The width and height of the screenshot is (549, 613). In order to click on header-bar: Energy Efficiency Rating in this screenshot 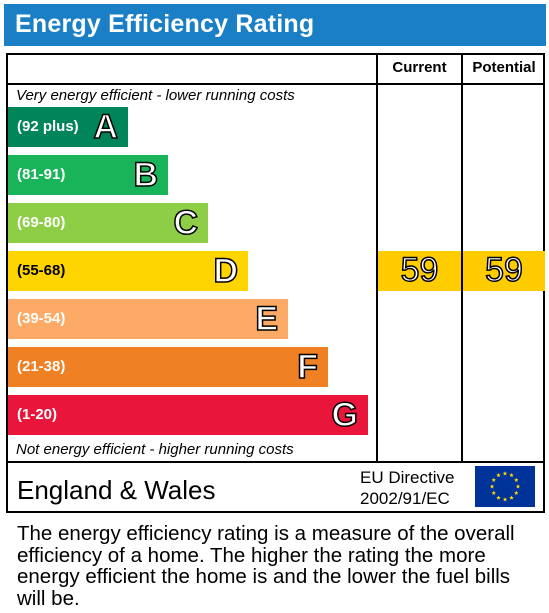, I will do `click(275, 25)`.